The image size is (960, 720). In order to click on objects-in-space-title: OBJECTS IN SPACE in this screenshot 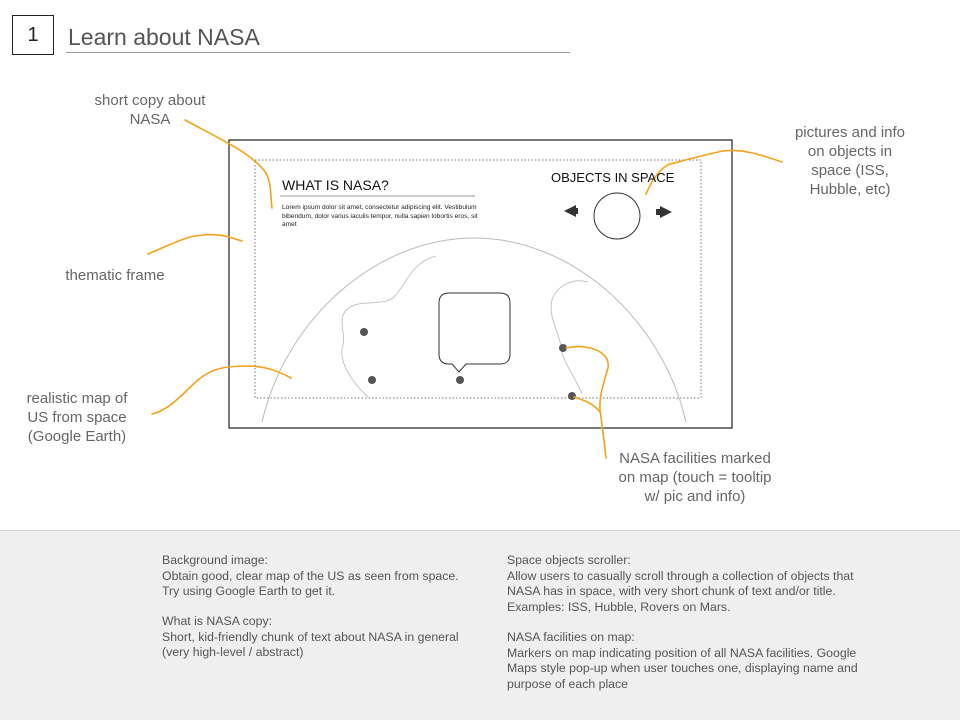, I will do `click(613, 177)`.